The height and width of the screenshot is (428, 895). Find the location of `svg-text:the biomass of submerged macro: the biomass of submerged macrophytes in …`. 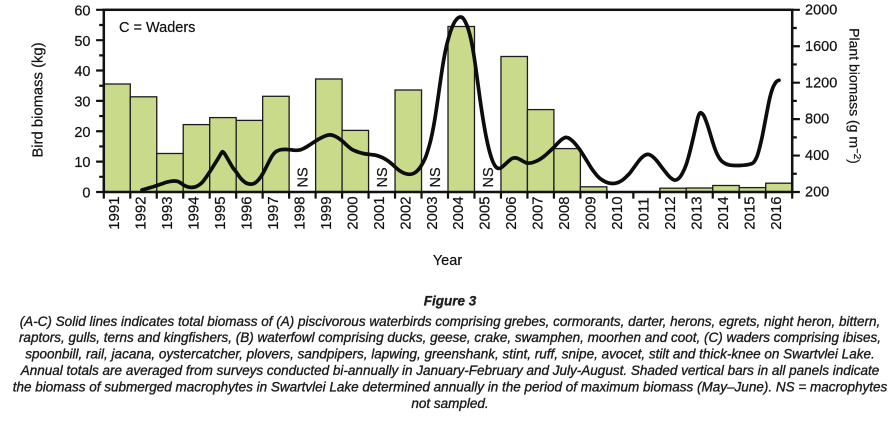

svg-text:the biomass of submerged macro: the biomass of submerged macrophytes in … is located at coordinates (450, 386).